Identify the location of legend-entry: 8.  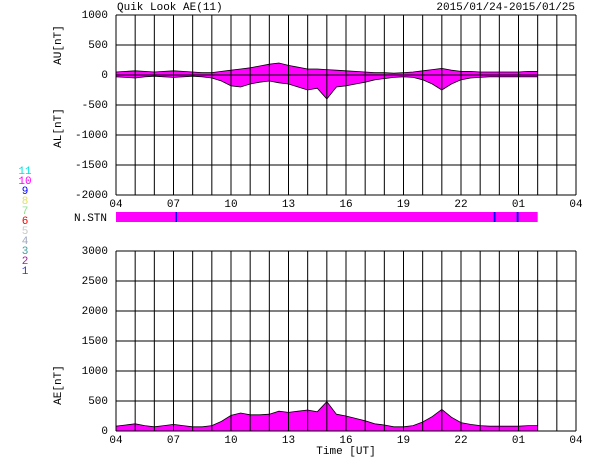
(25, 202).